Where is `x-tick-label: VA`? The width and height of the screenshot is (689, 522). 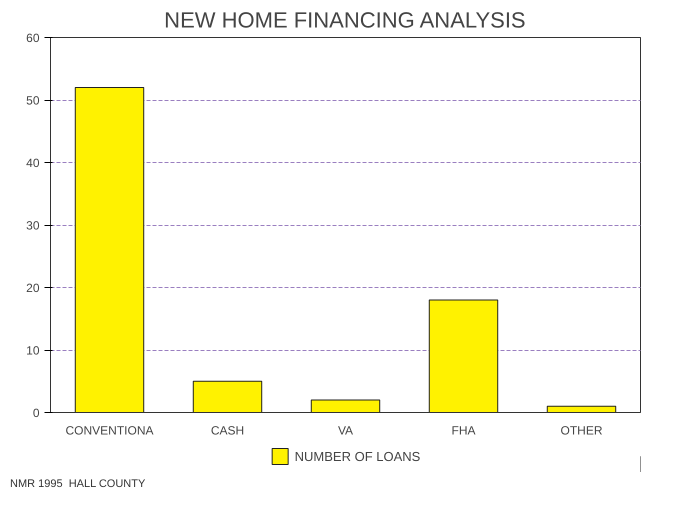
x-tick-label: VA is located at coordinates (346, 431).